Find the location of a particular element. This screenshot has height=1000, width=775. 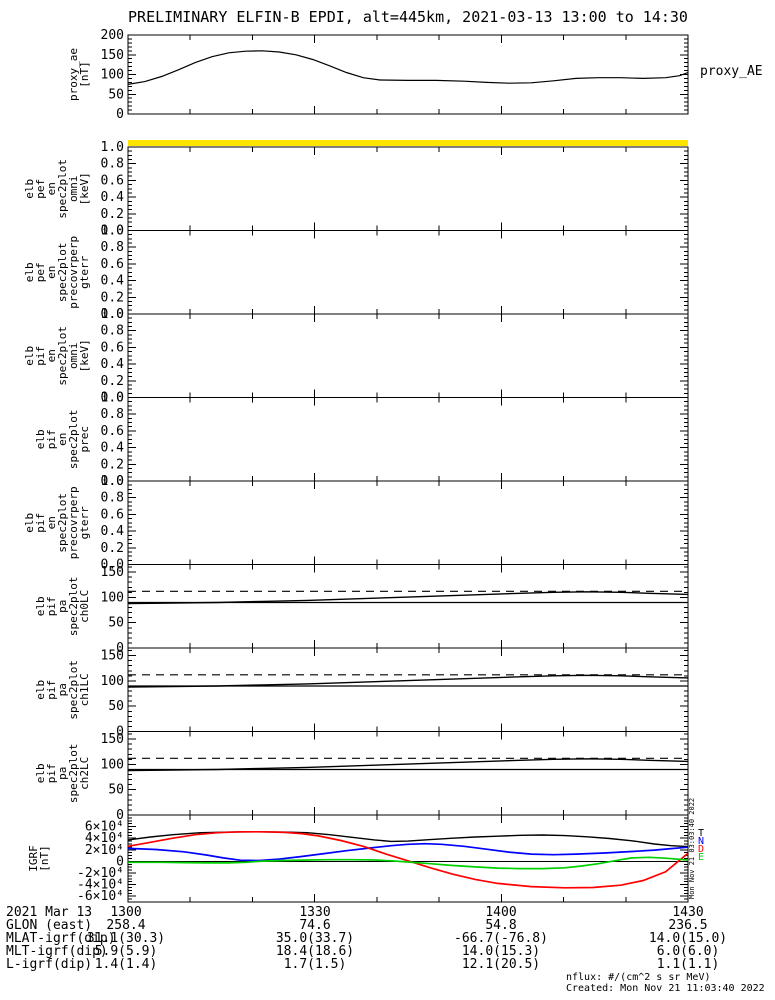

y-axis-label-word: proxy_ae is located at coordinates (73, 74).